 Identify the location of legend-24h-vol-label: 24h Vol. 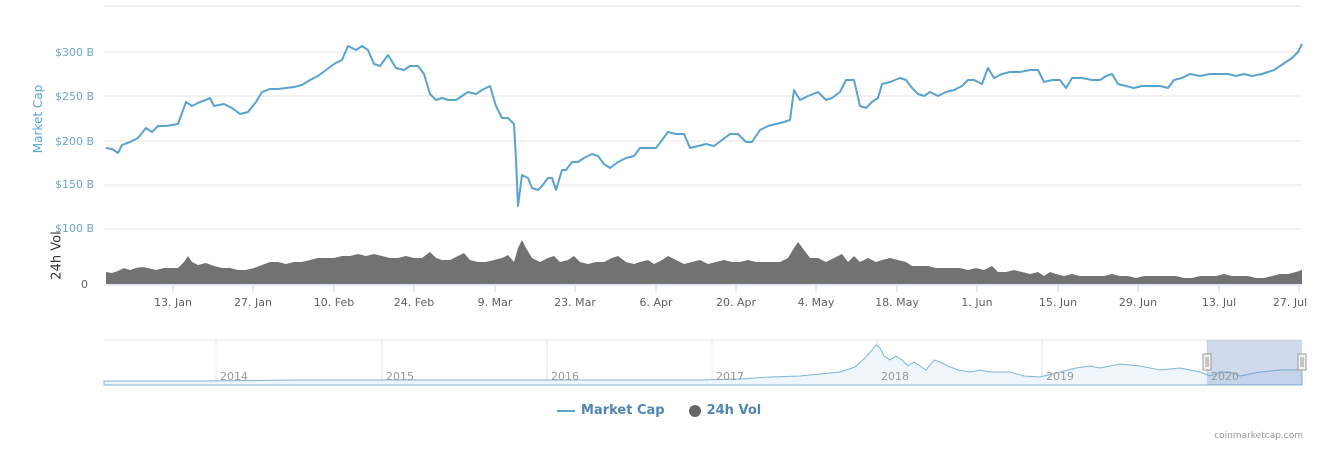
(734, 410).